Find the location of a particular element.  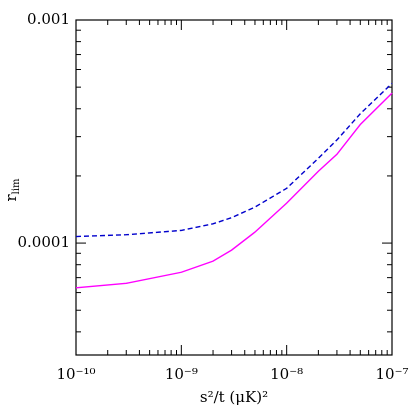

y-axis-label: rlim is located at coordinates (12, 190).